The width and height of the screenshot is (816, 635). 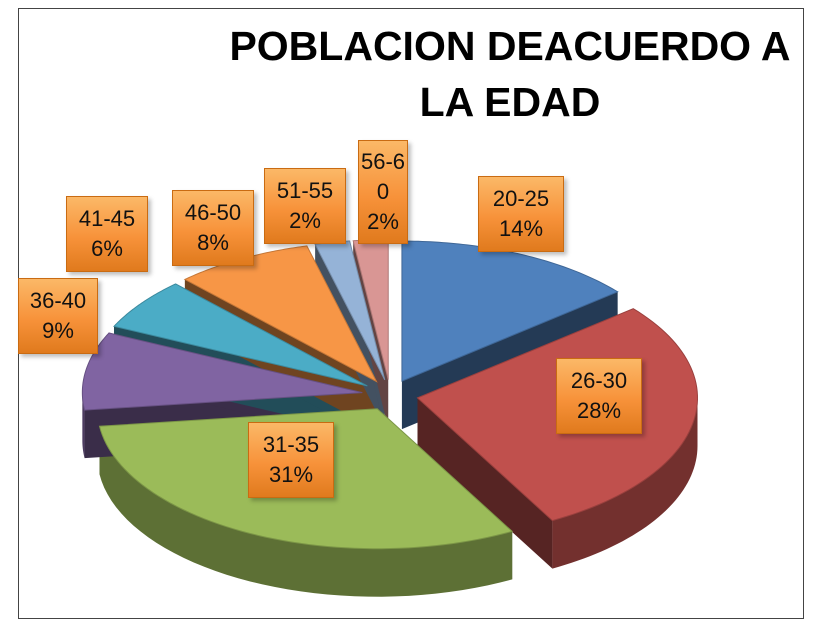 I want to click on data-label: 46-50 8%, so click(x=213, y=228).